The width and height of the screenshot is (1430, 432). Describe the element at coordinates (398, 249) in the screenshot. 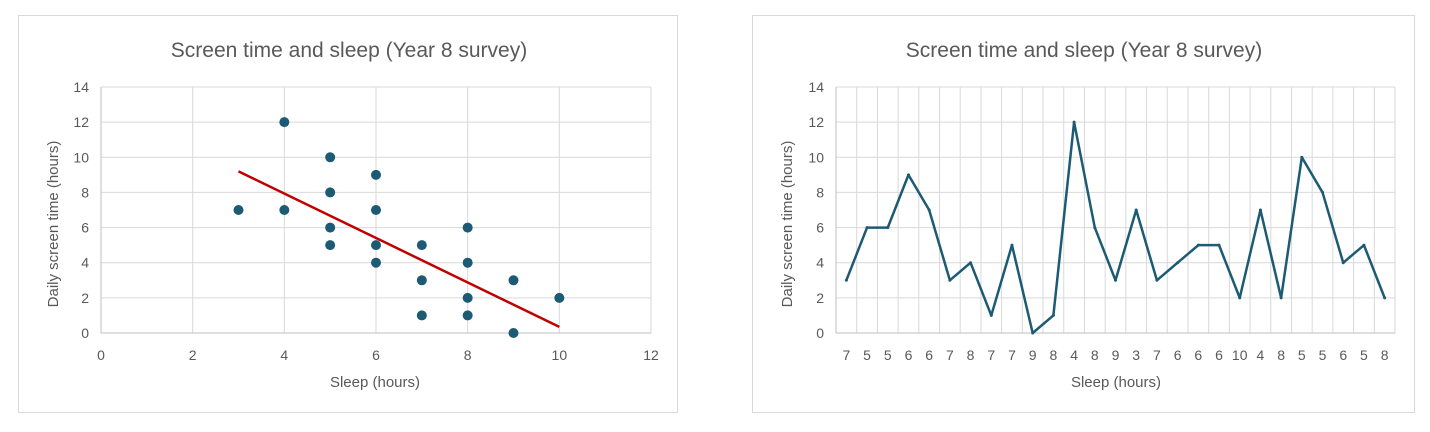

I see `trendline` at that location.